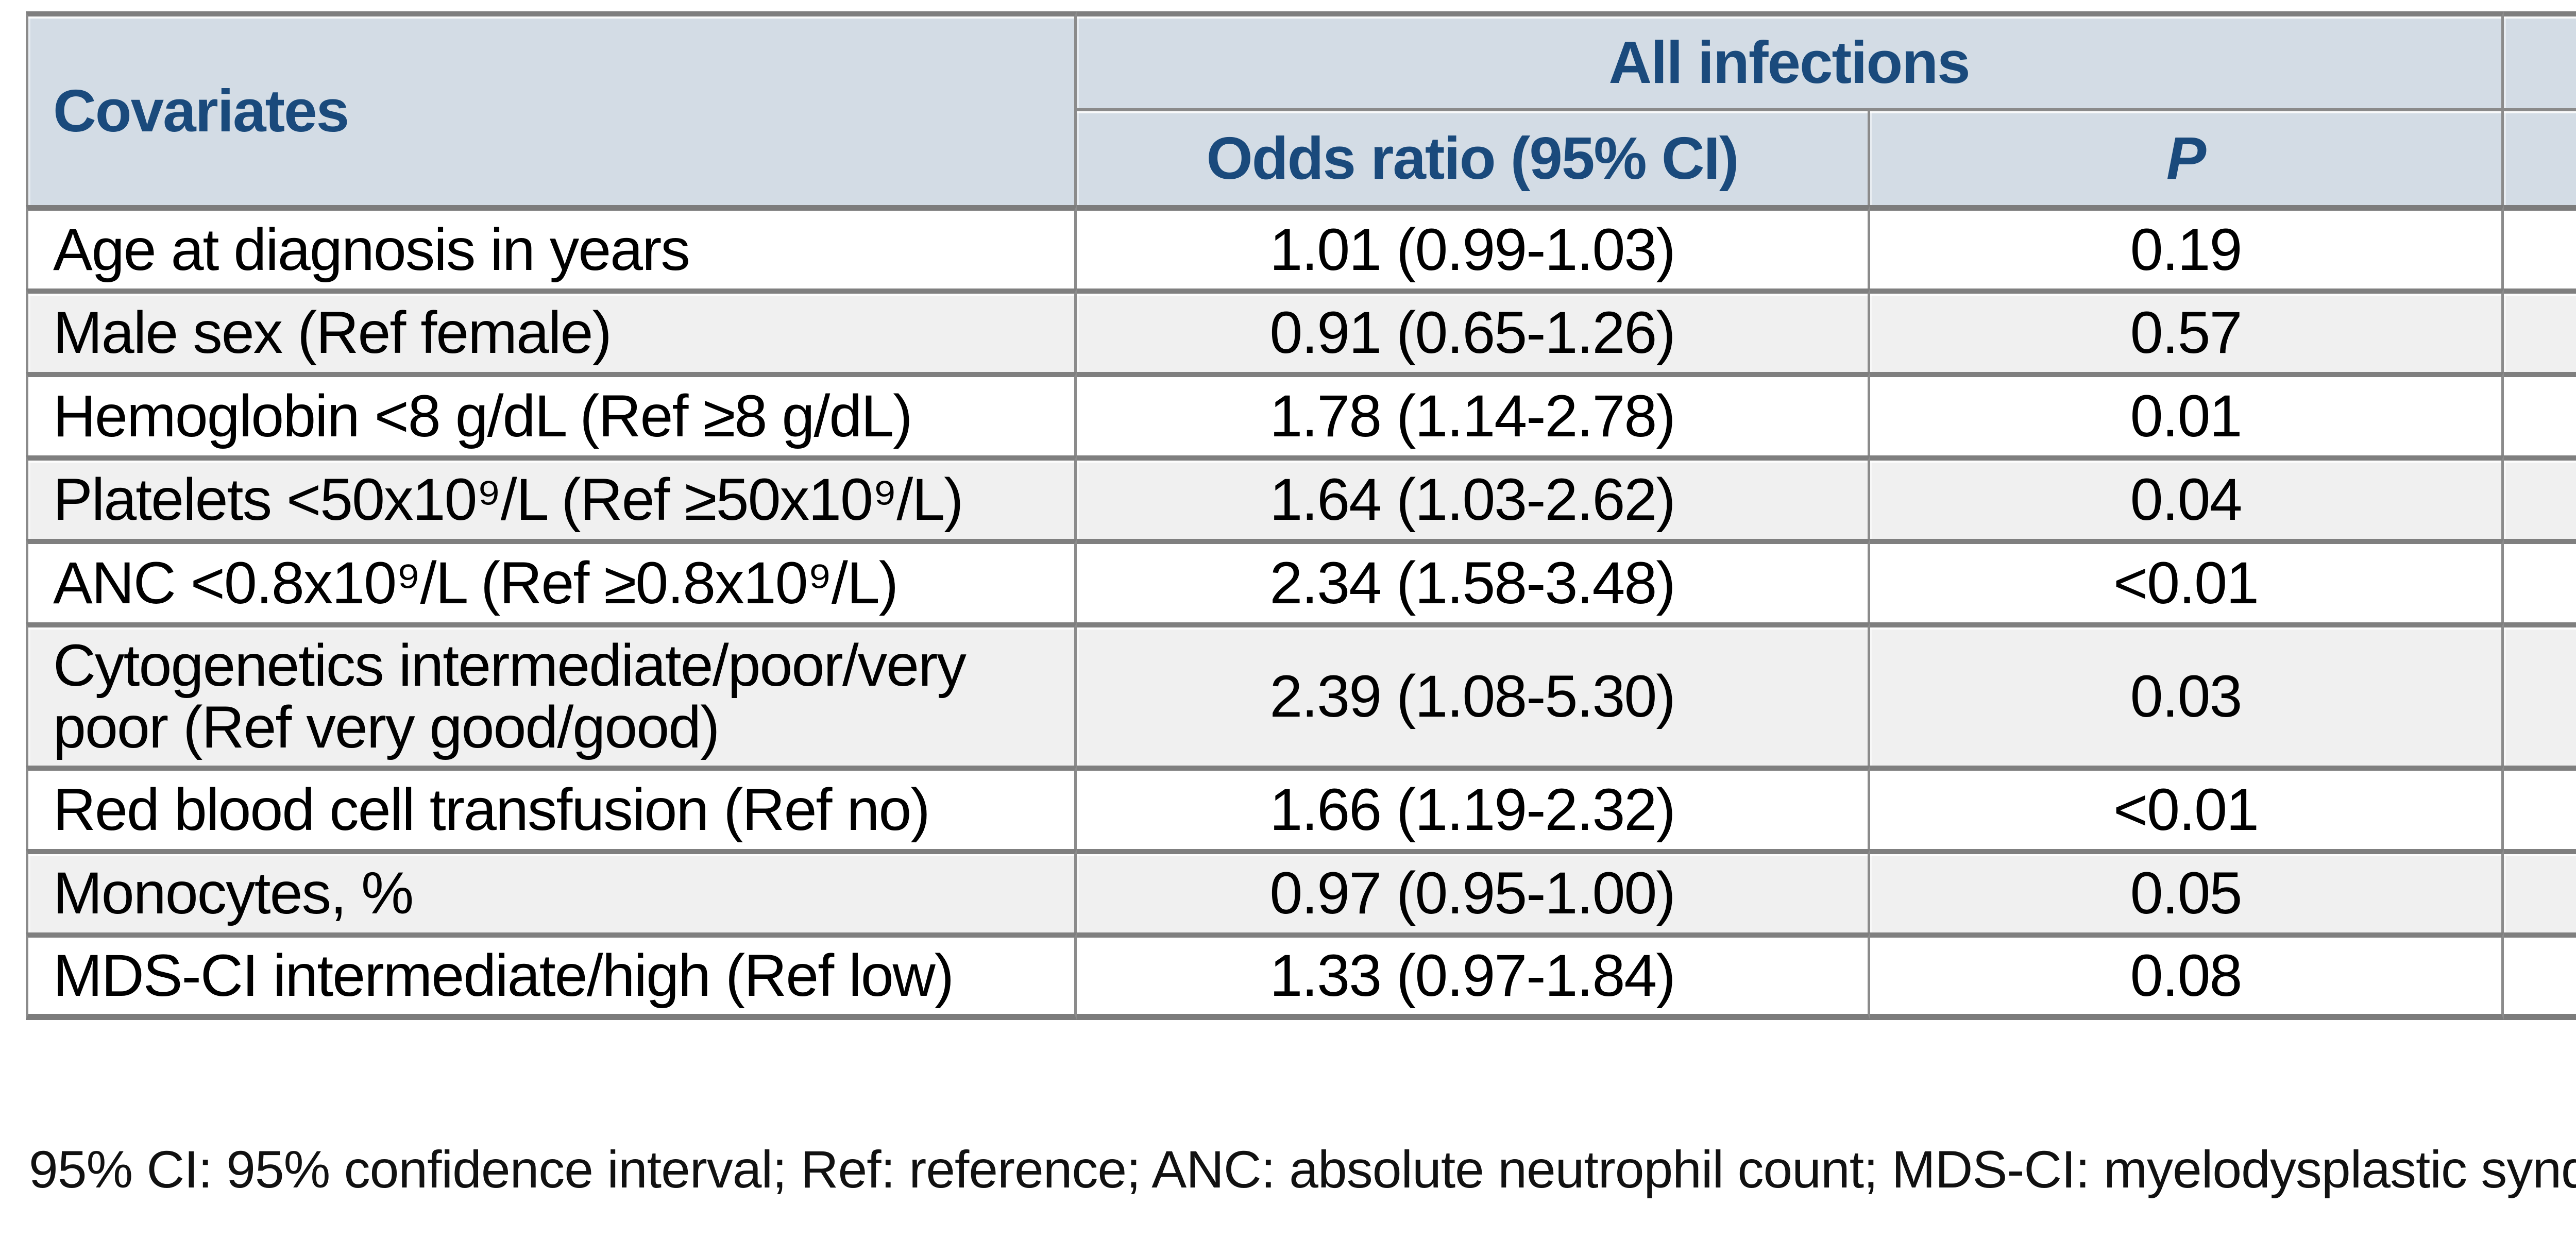 The height and width of the screenshot is (1239, 2576). I want to click on all-infections-group-header: All infections, so click(1790, 59).